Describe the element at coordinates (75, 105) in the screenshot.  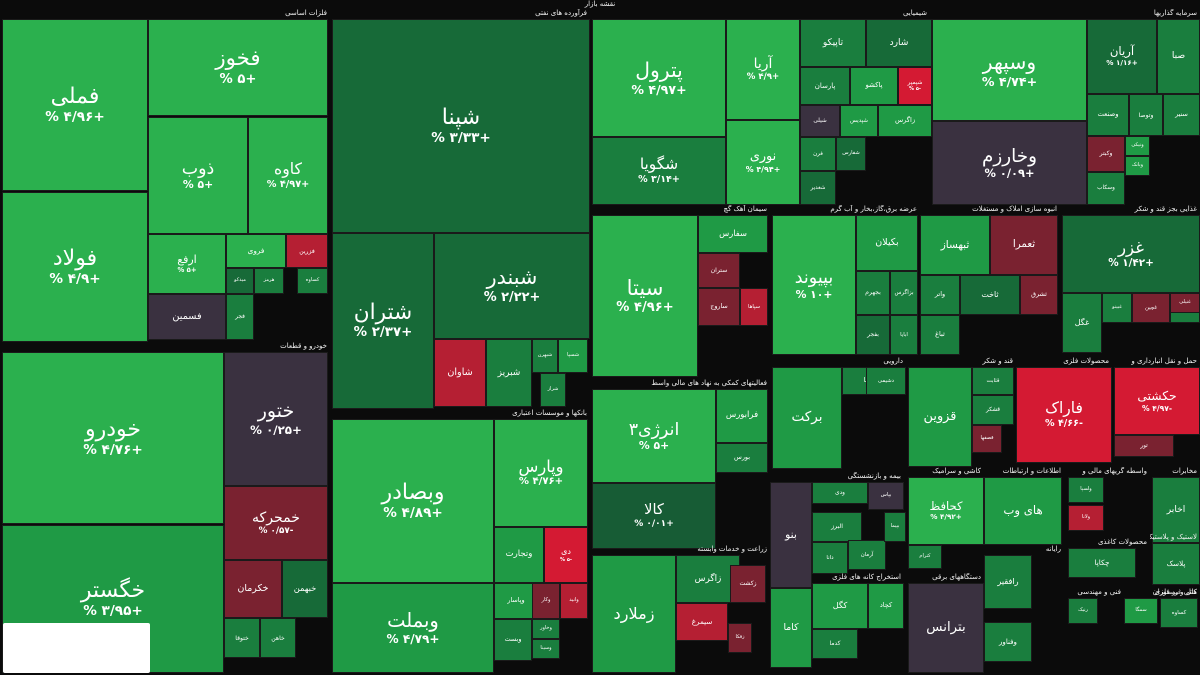
I see `stock-tile: فملی +۴/۹۶ %` at that location.